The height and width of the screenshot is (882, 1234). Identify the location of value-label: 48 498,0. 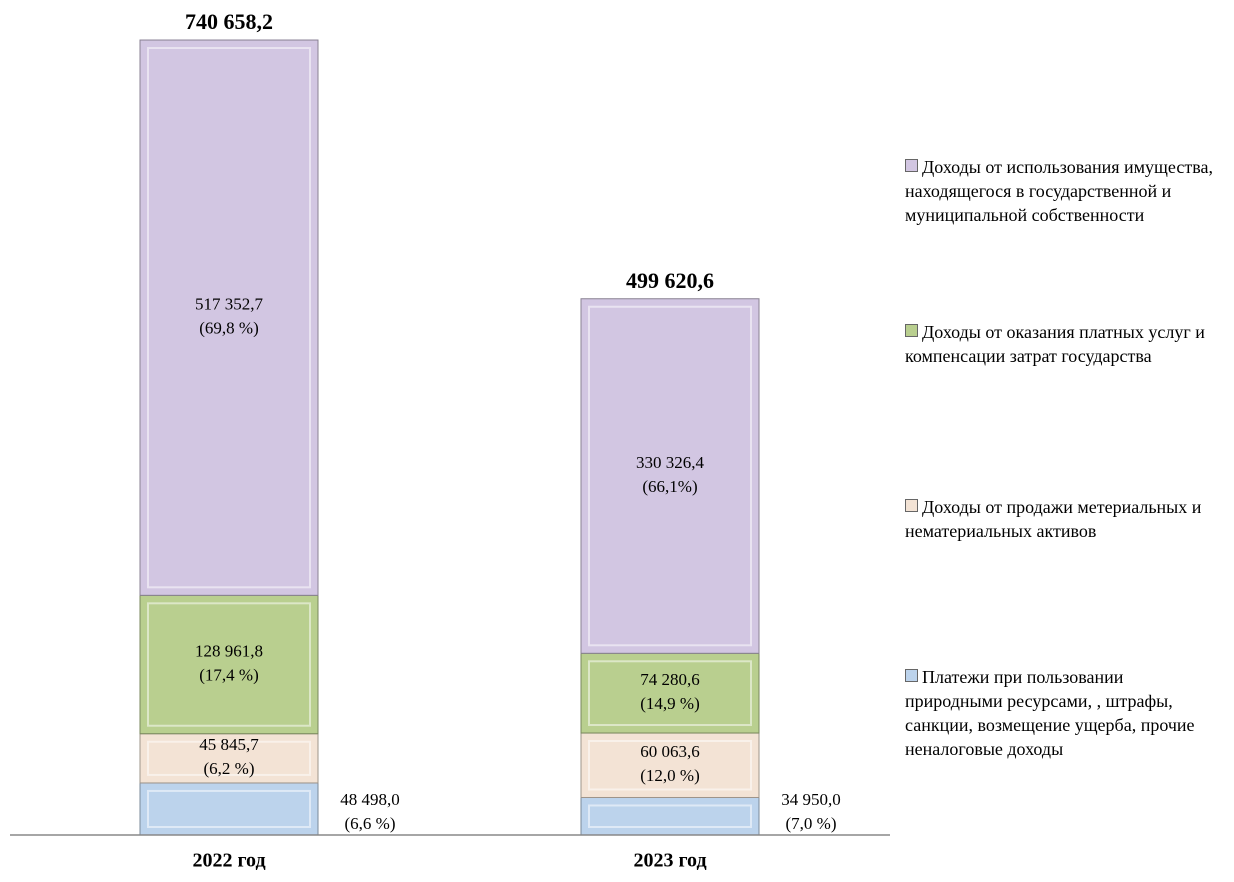
(370, 799).